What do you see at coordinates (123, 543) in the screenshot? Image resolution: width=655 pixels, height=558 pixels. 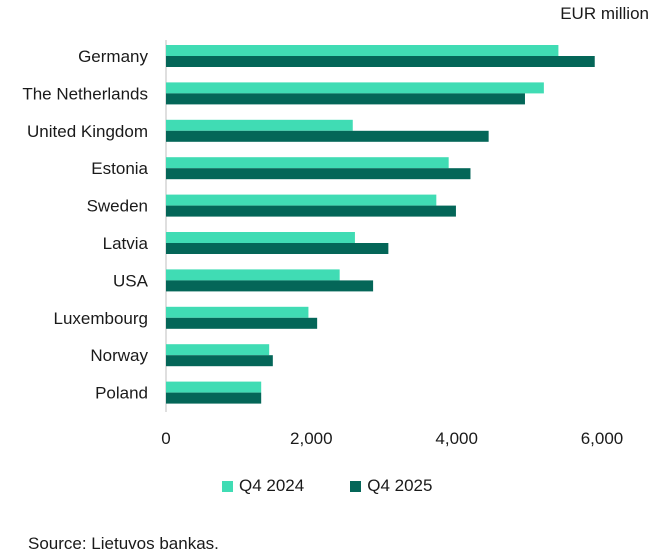 I see `source-note: Source: Lietuvos bankas.` at bounding box center [123, 543].